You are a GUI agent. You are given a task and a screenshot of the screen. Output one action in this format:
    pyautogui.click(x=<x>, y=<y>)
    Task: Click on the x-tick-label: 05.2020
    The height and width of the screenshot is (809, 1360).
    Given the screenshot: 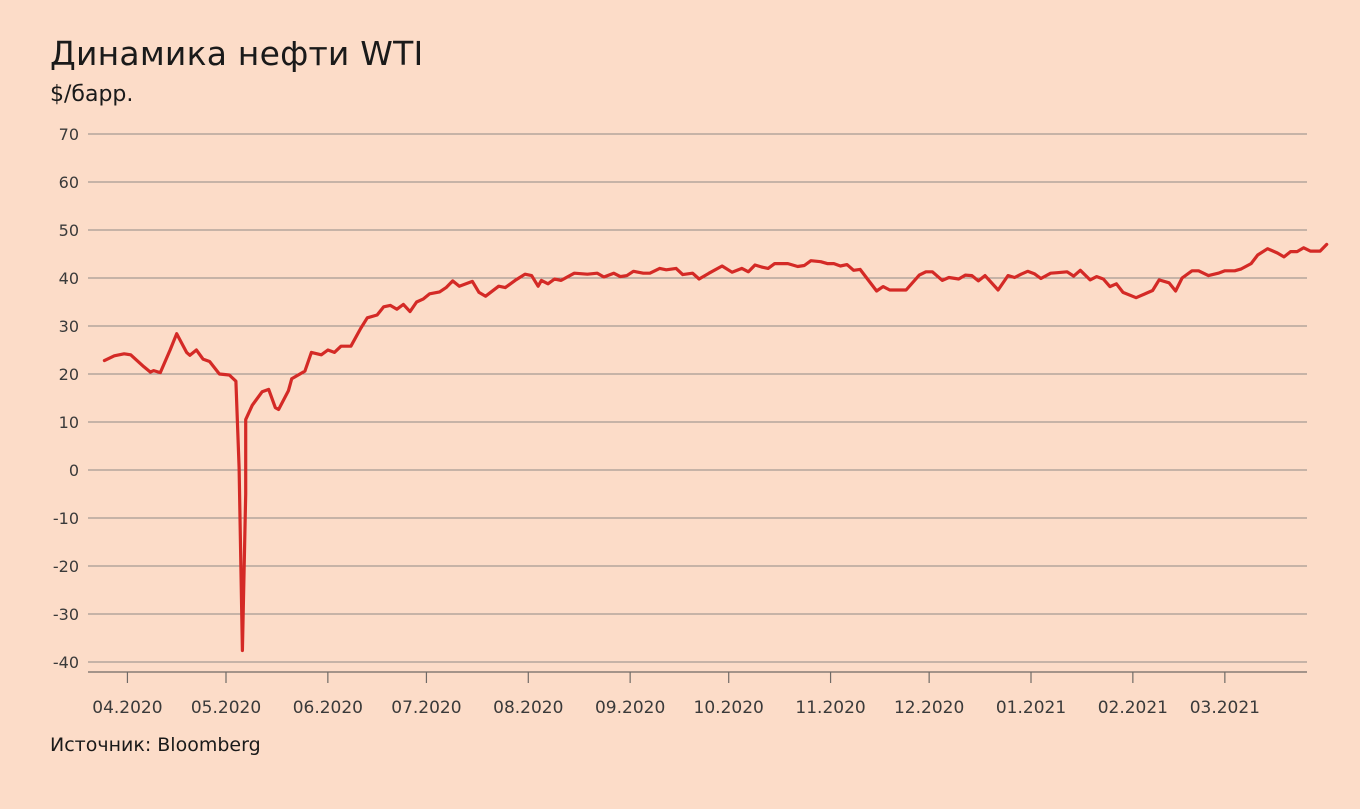 What is the action you would take?
    pyautogui.click(x=226, y=708)
    